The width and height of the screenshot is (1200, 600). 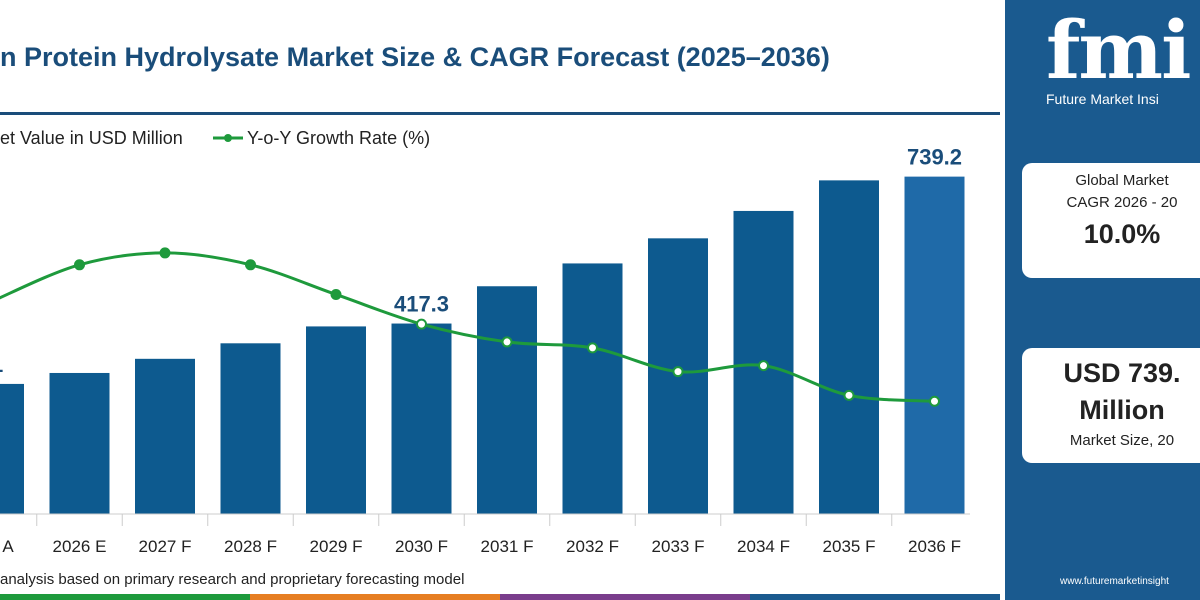 I want to click on bar-2035-f, so click(x=849, y=347).